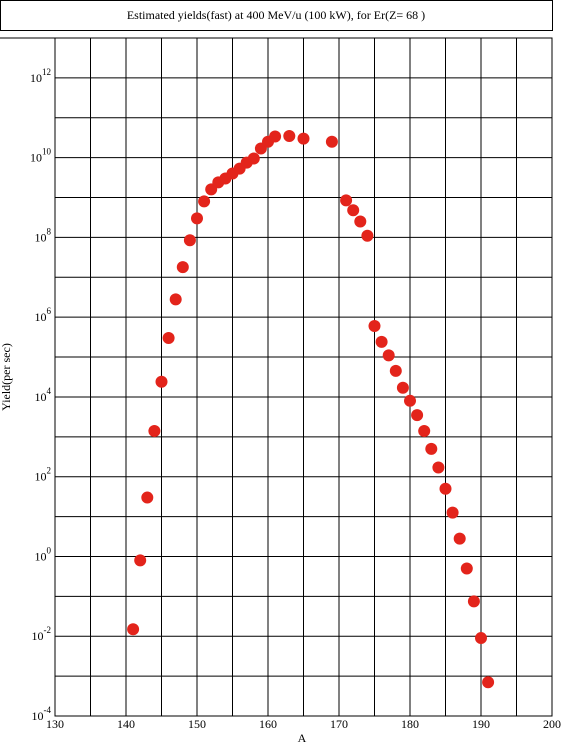 This screenshot has width=564, height=748. I want to click on y-tick-label: 10¹⁰, so click(41, 156).